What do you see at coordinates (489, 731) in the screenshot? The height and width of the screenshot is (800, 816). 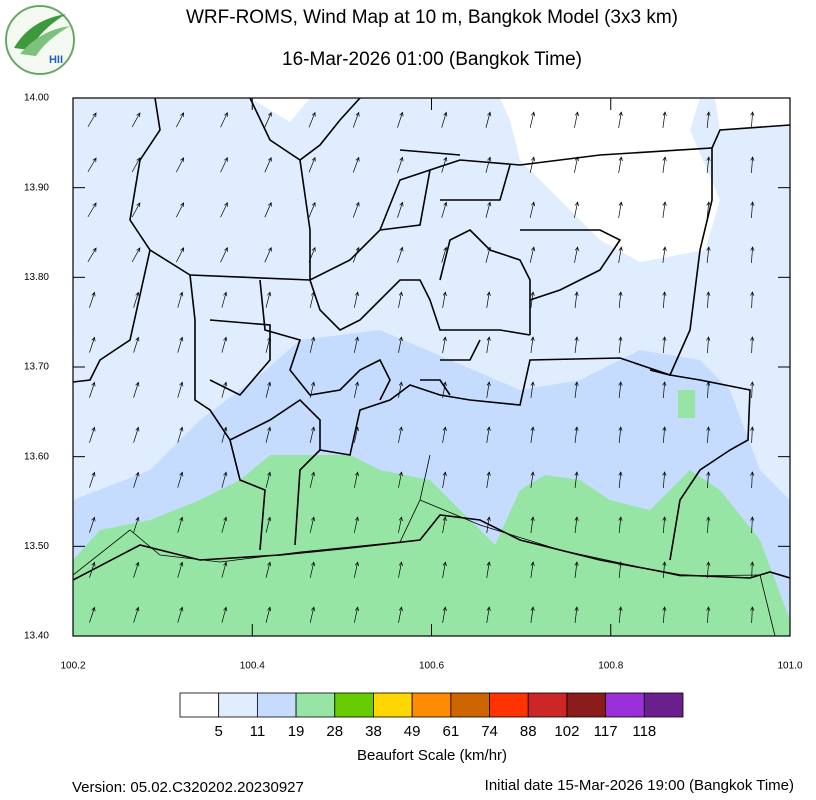 I see `colorbar-level: 74` at bounding box center [489, 731].